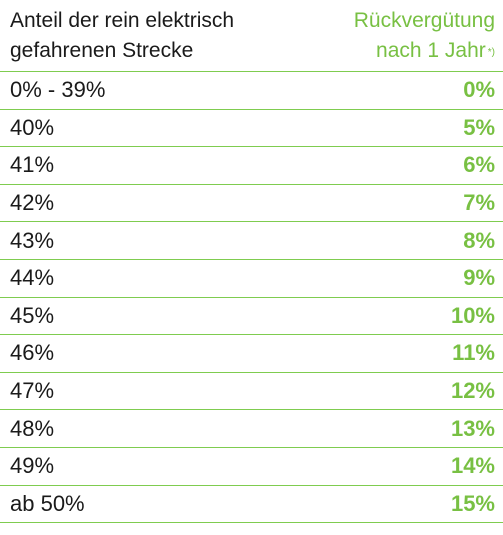  Describe the element at coordinates (251, 279) in the screenshot. I see `table-row: 44% 9%` at that location.